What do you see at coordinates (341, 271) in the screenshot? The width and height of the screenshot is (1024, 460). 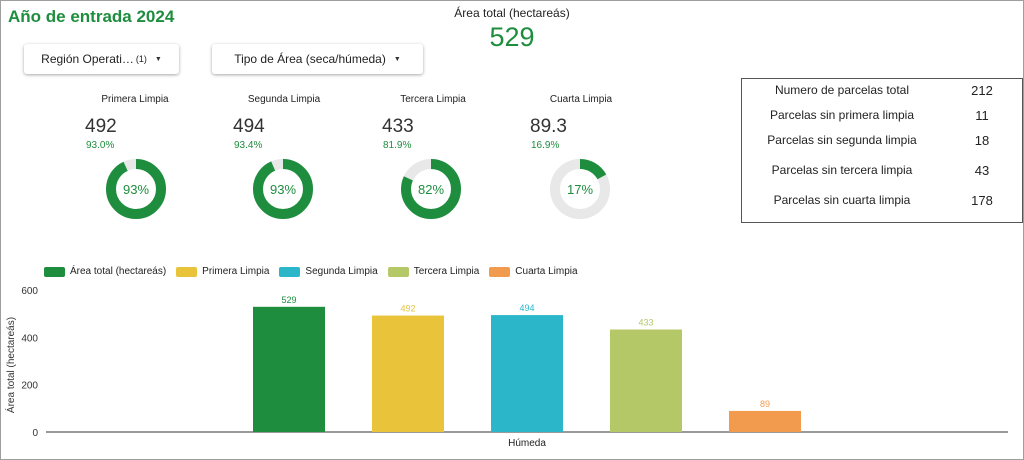 I see `legend-label: Segunda Limpia` at bounding box center [341, 271].